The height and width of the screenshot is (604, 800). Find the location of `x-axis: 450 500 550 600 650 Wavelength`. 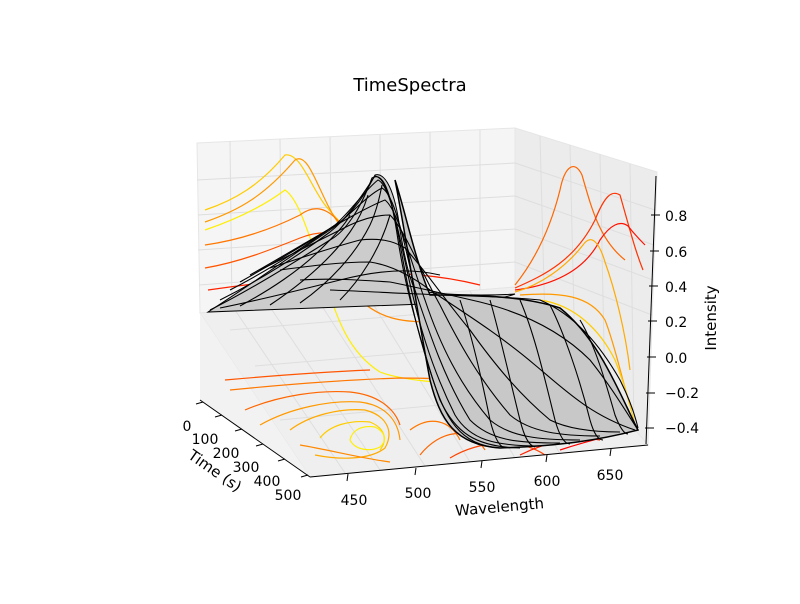

x-axis: 450 500 550 600 650 Wavelength is located at coordinates (479, 482).